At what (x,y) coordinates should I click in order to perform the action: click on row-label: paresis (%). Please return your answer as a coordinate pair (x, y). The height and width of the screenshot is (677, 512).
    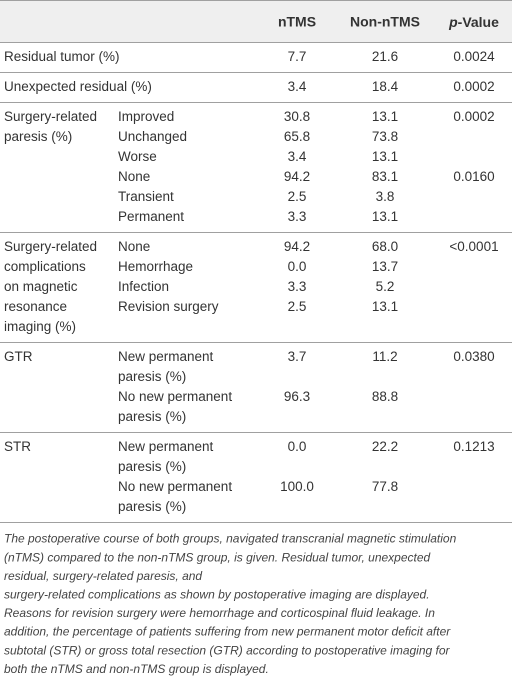
    Looking at the image, I should click on (38, 136).